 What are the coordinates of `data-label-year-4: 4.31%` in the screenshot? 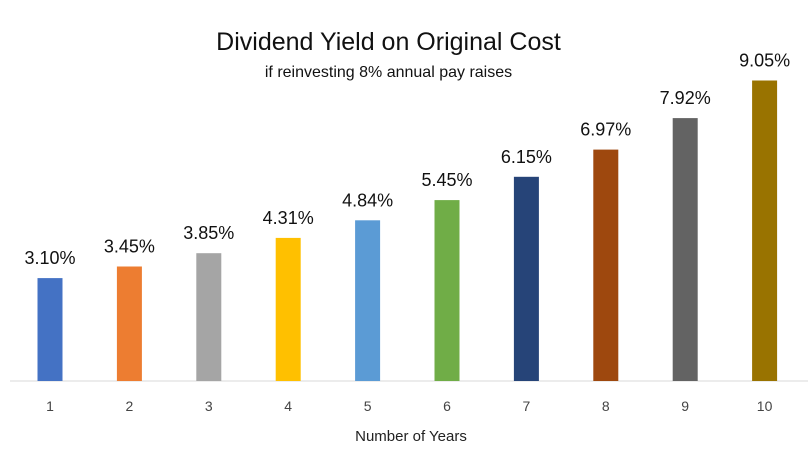 It's located at (288, 218).